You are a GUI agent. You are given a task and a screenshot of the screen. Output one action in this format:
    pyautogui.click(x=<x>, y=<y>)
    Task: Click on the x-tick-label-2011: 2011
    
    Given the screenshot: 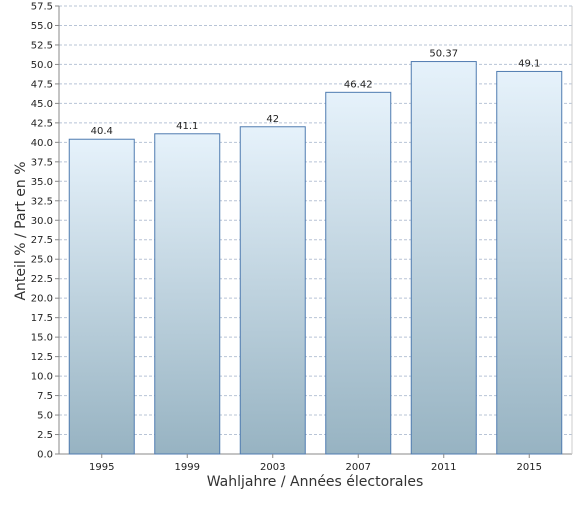 What is the action you would take?
    pyautogui.click(x=443, y=467)
    